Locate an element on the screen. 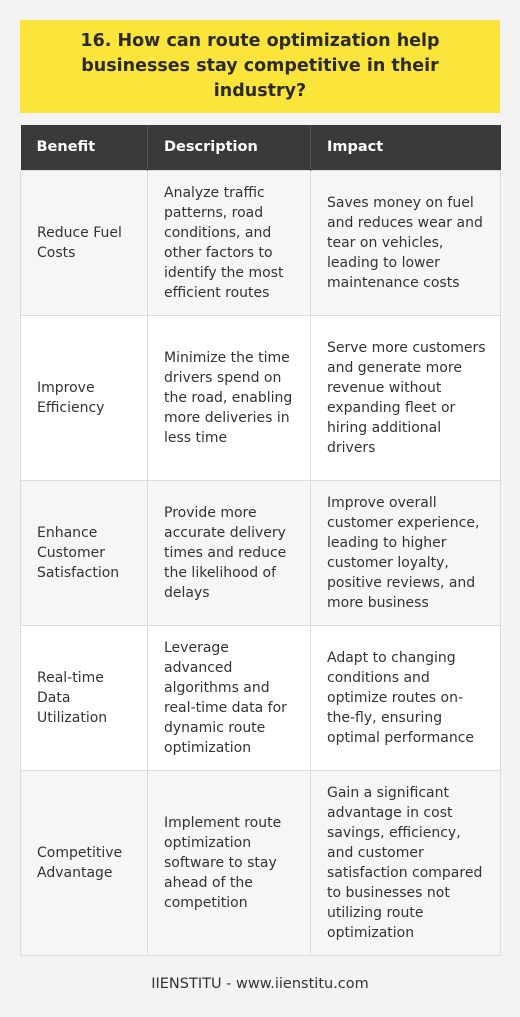 This screenshot has width=520, height=1017. header-benefit: Benefit is located at coordinates (84, 147).